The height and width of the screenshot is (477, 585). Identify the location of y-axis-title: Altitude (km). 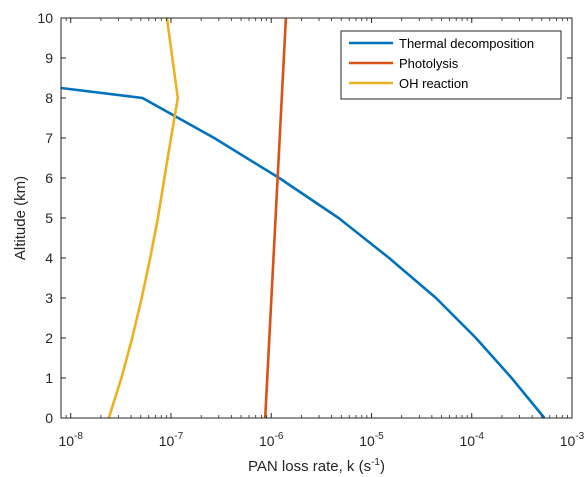
(20, 218).